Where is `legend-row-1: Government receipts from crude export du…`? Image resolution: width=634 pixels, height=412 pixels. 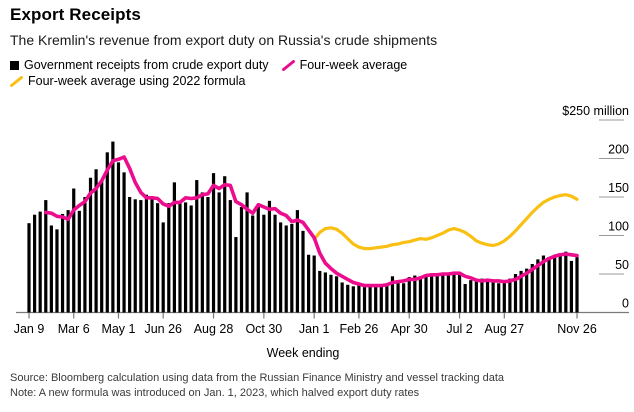 legend-row-1: Government receipts from crude export du… is located at coordinates (208, 65).